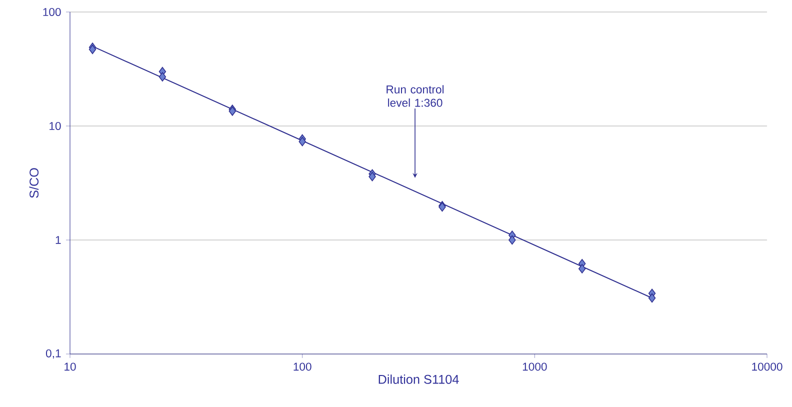 The image size is (792, 407). What do you see at coordinates (52, 12) in the screenshot?
I see `y-tick-label: 100` at bounding box center [52, 12].